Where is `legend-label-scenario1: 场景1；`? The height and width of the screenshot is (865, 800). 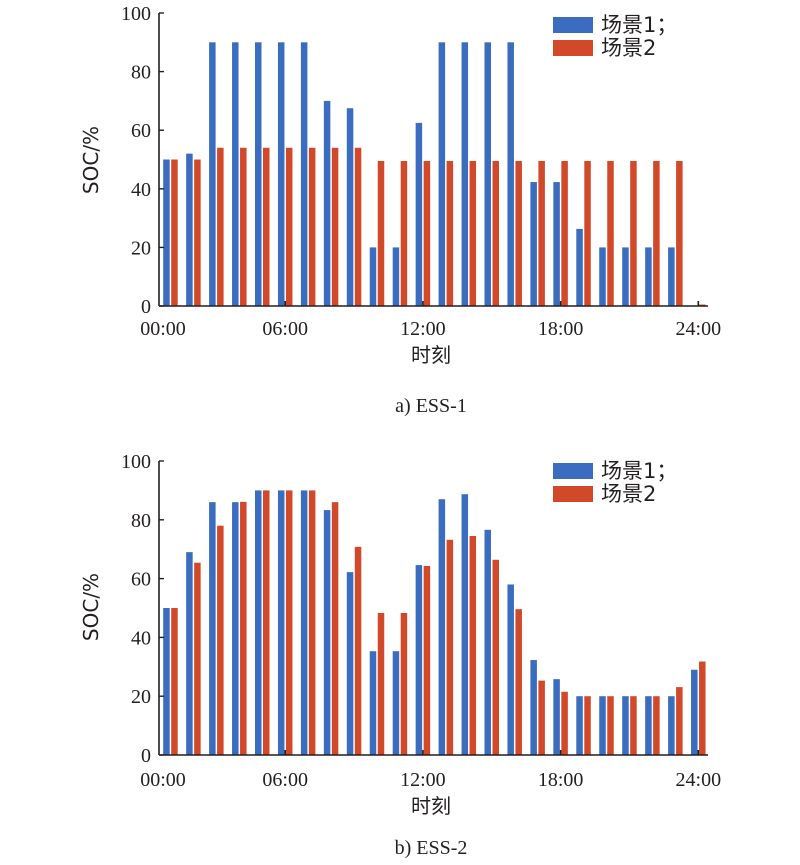 legend-label-scenario1: 场景1； is located at coordinates (639, 471).